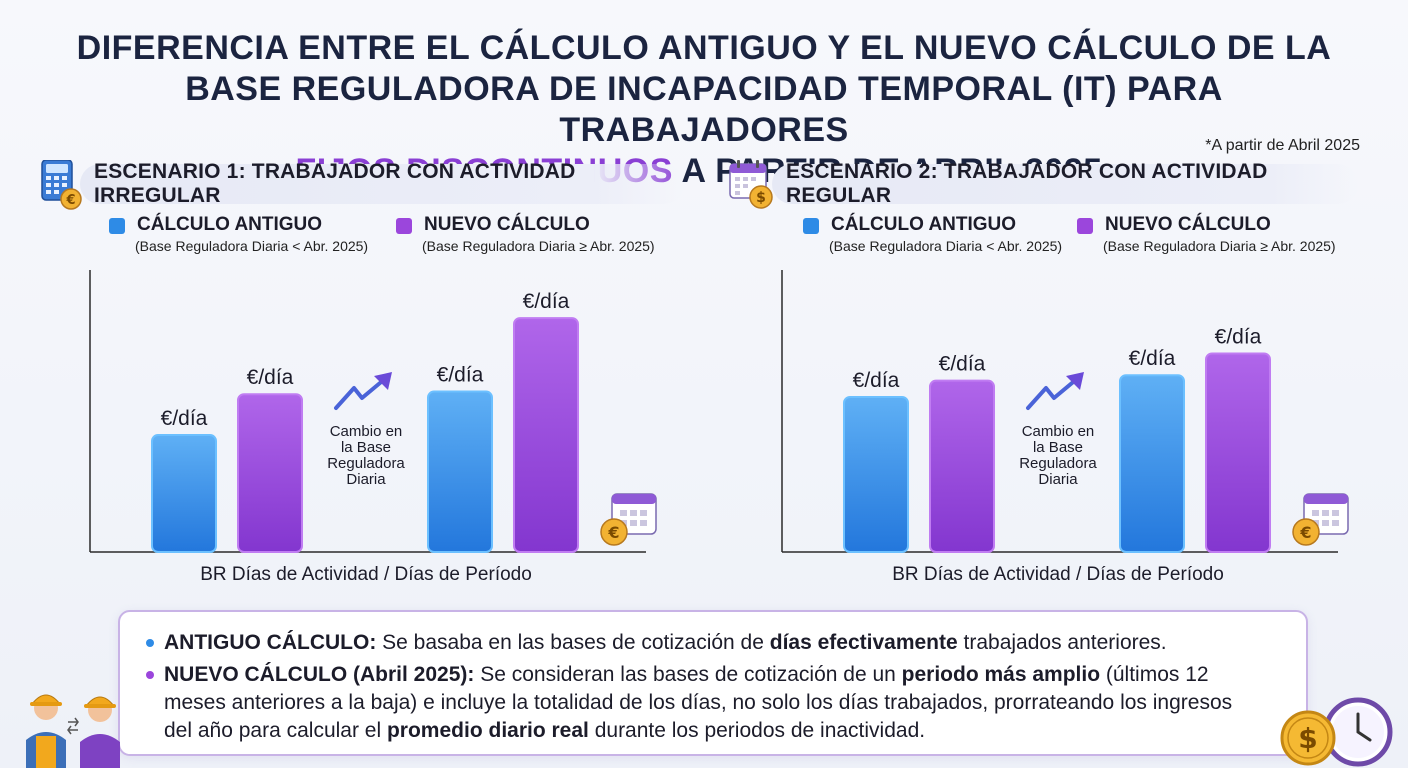  What do you see at coordinates (61, 185) in the screenshot?
I see `calculator-euro-icon: €` at bounding box center [61, 185].